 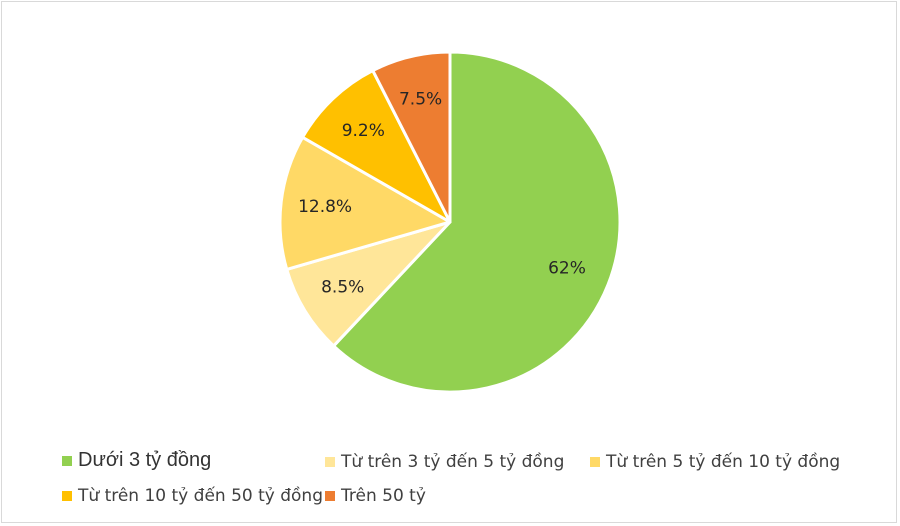 I want to click on legend-label: Từ trên 10 tỷ đến 50 tỷ đồng, so click(x=200, y=496).